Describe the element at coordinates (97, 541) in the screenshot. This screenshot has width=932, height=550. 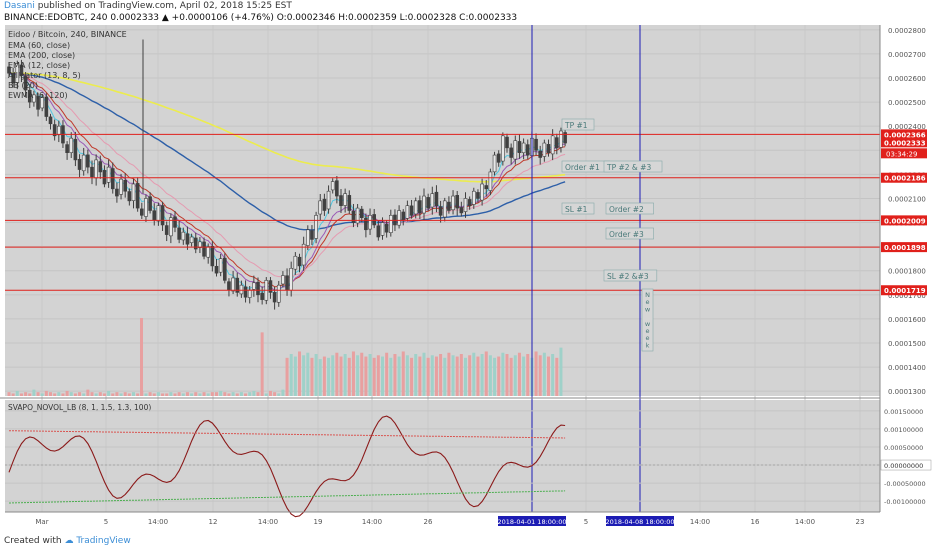
I see `tradingview-logo: ☁ TradingView` at that location.